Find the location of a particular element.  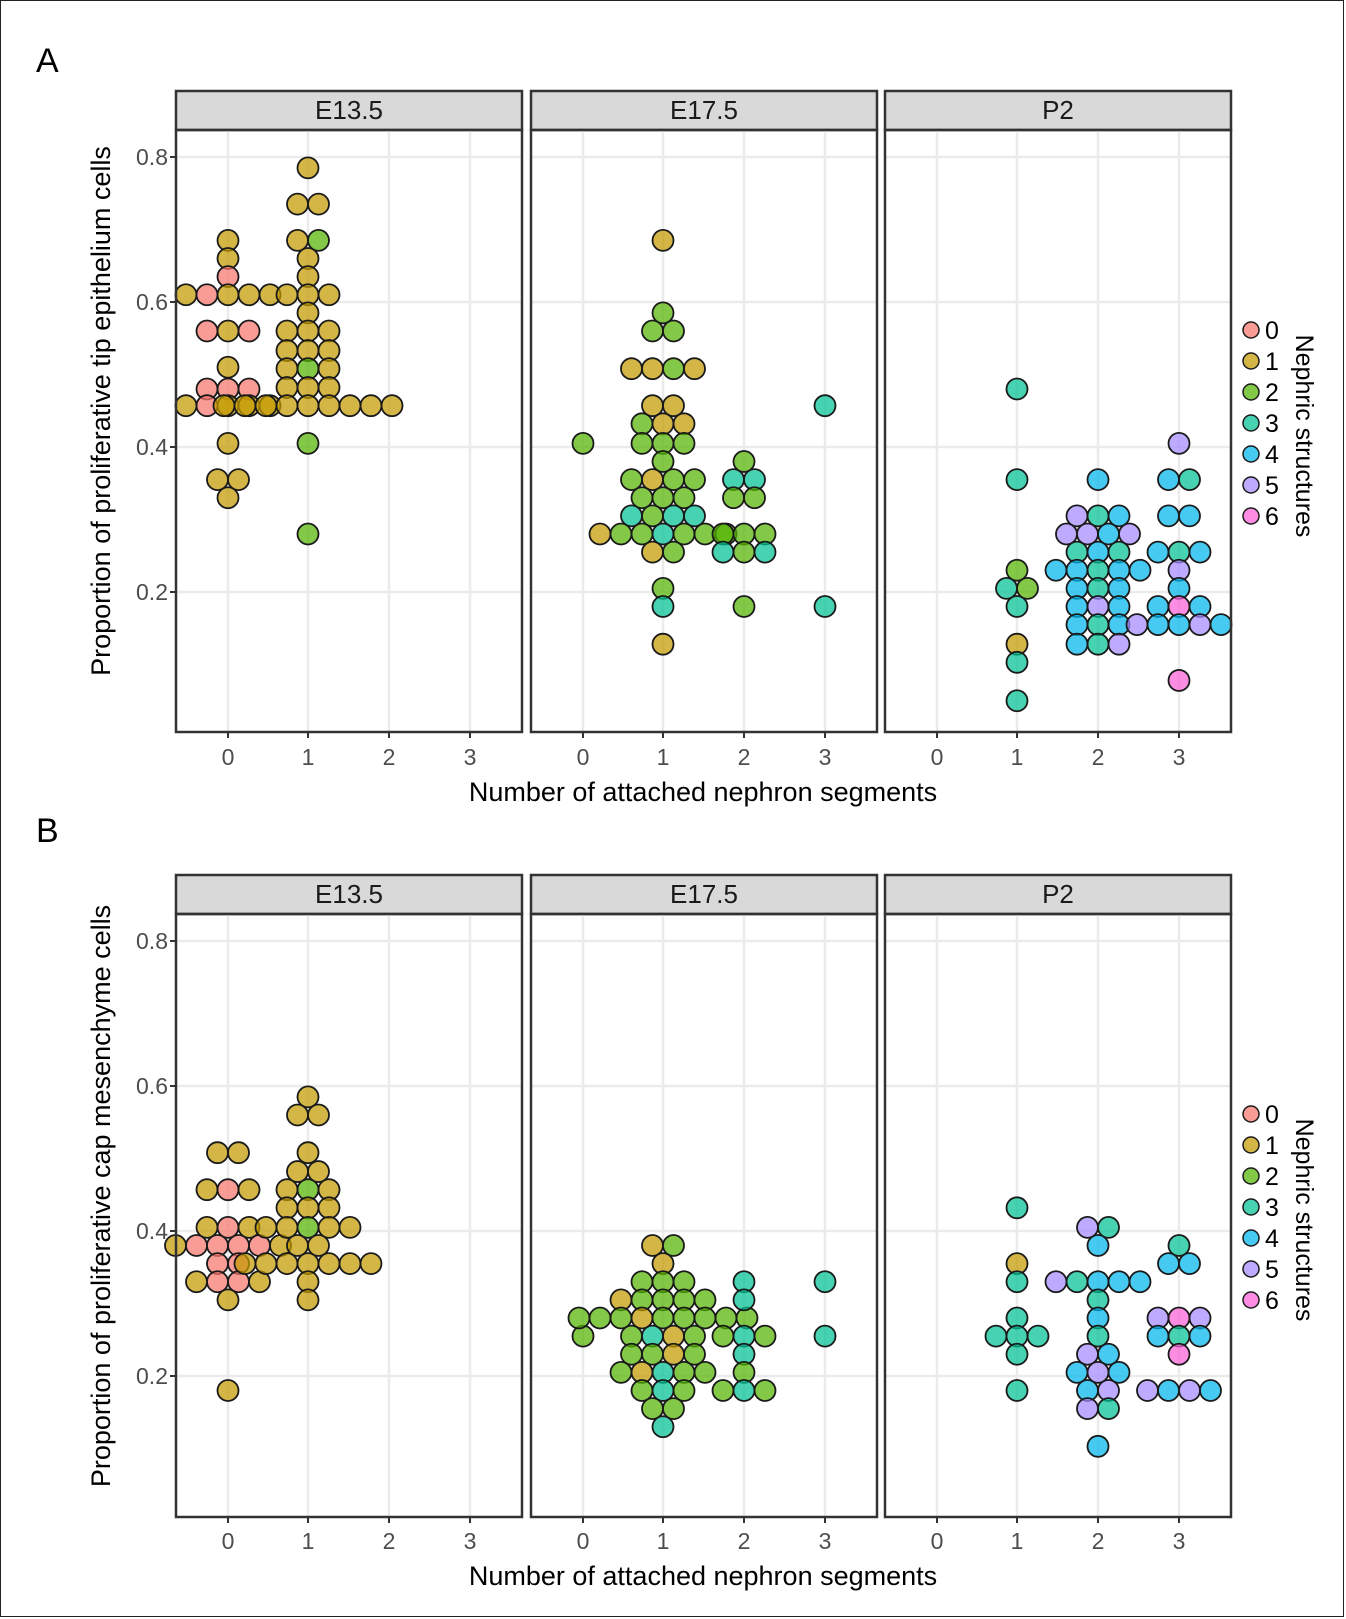

y-tick-label: 0.8 is located at coordinates (152, 941).